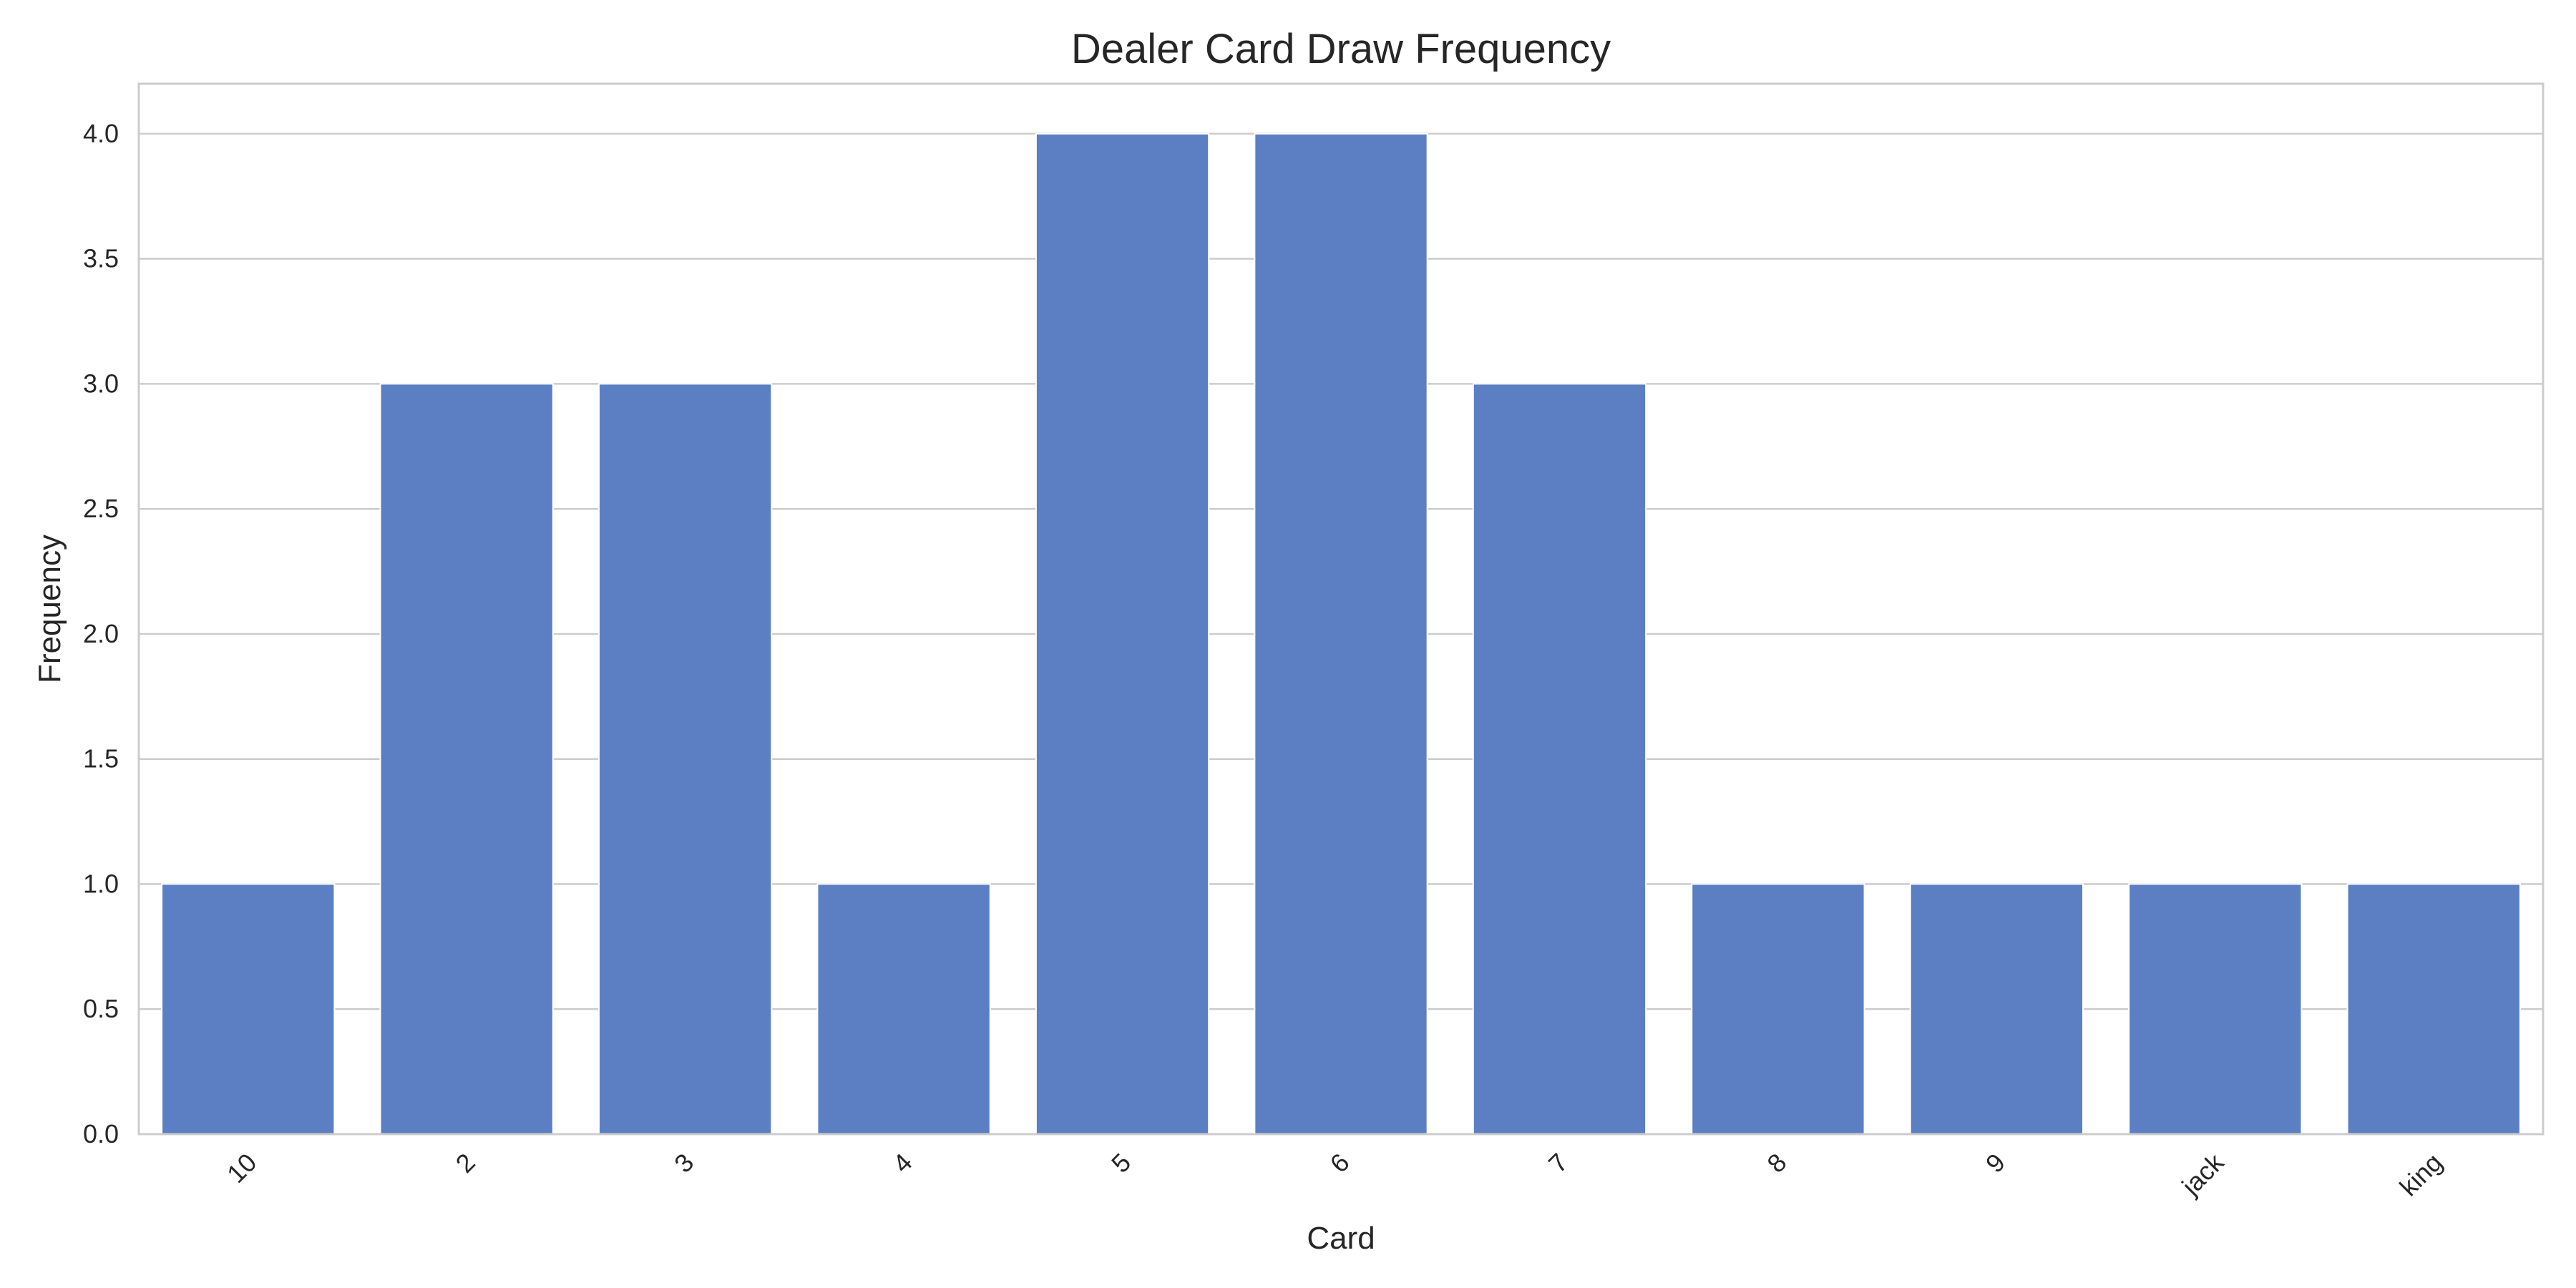  Describe the element at coordinates (2433, 1009) in the screenshot. I see `bar-king` at that location.